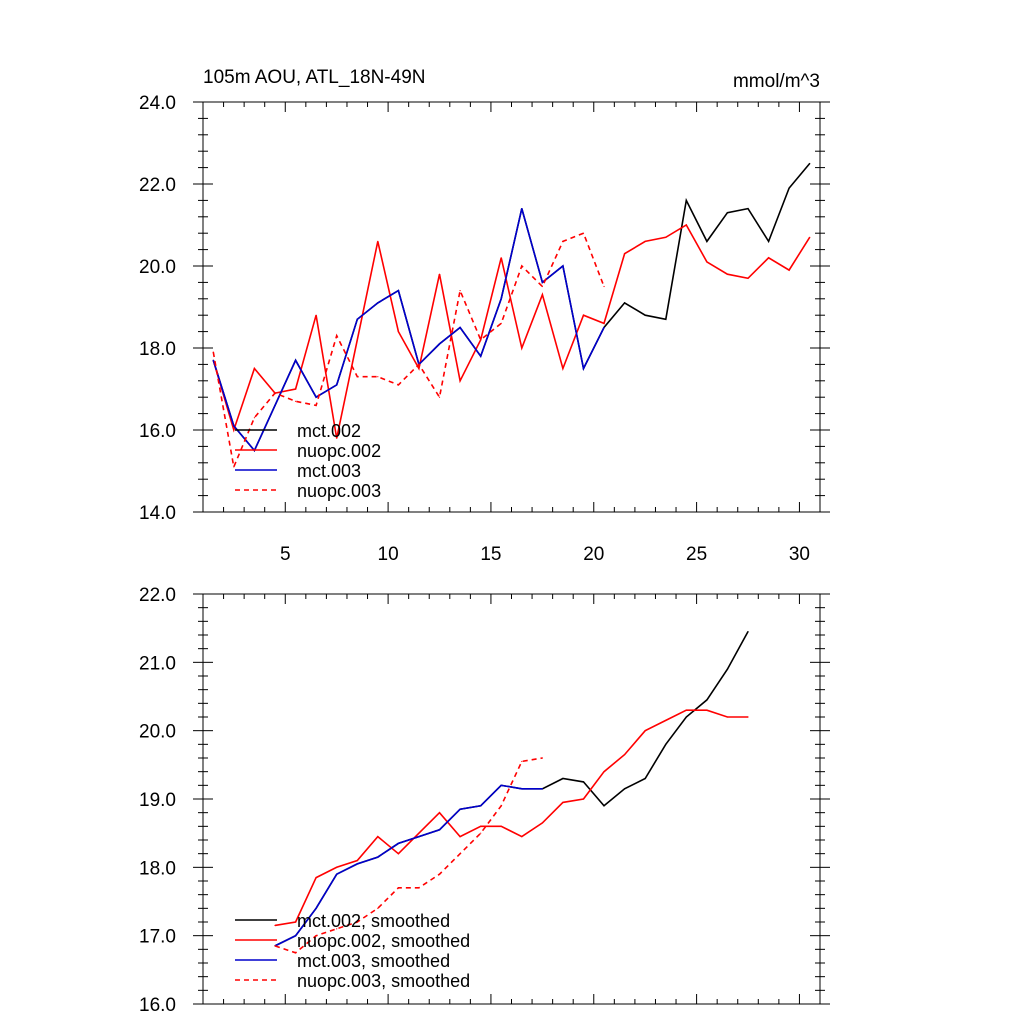 Image resolution: width=1024 pixels, height=1024 pixels. Describe the element at coordinates (157, 349) in the screenshot. I see `y-tick-label: 18.0` at that location.